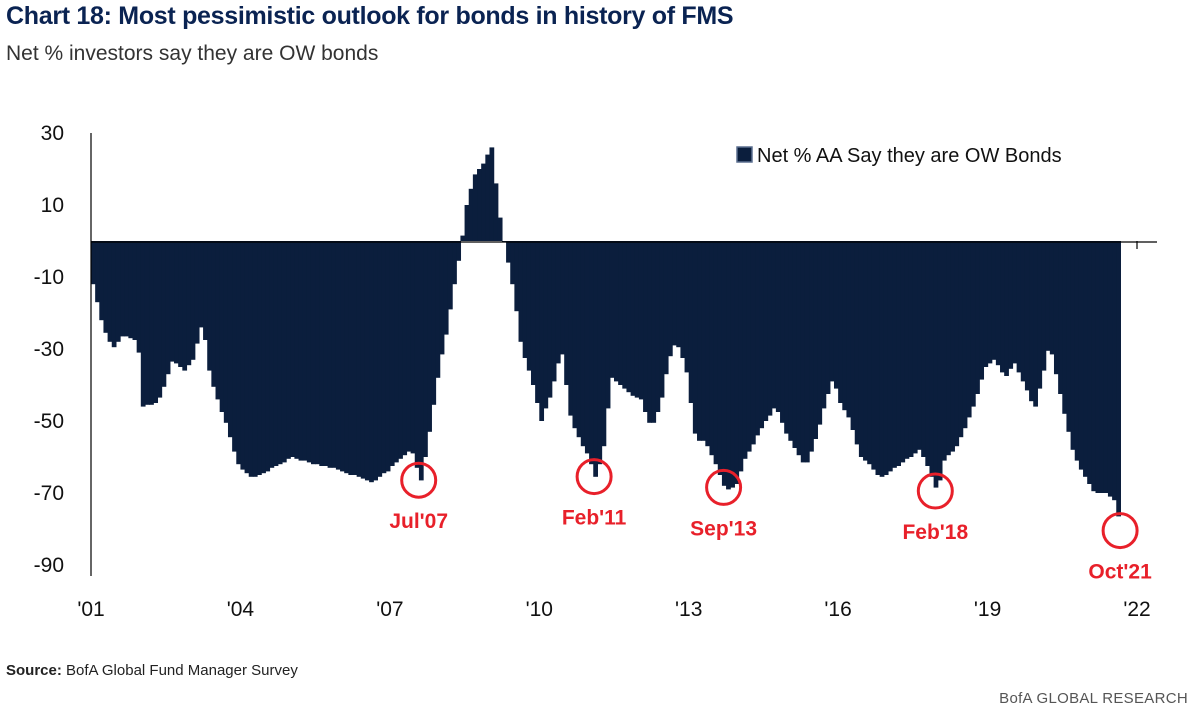  I want to click on x-tick-label: '19, so click(987, 609).